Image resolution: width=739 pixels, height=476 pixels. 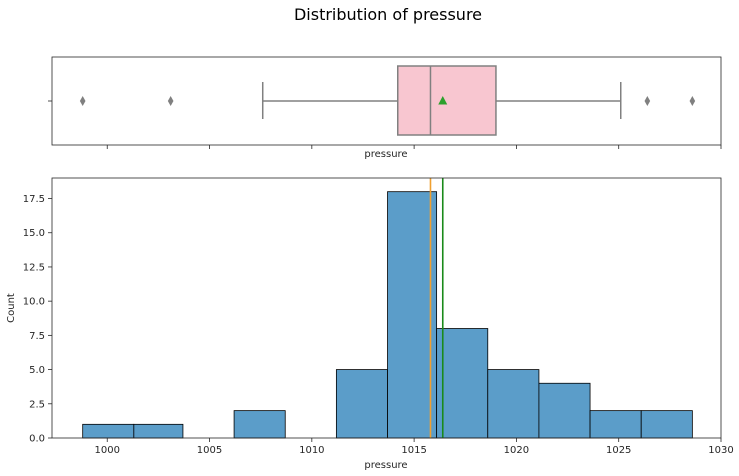 What do you see at coordinates (34, 302) in the screenshot?
I see `y-tick-label: 10.0` at bounding box center [34, 302].